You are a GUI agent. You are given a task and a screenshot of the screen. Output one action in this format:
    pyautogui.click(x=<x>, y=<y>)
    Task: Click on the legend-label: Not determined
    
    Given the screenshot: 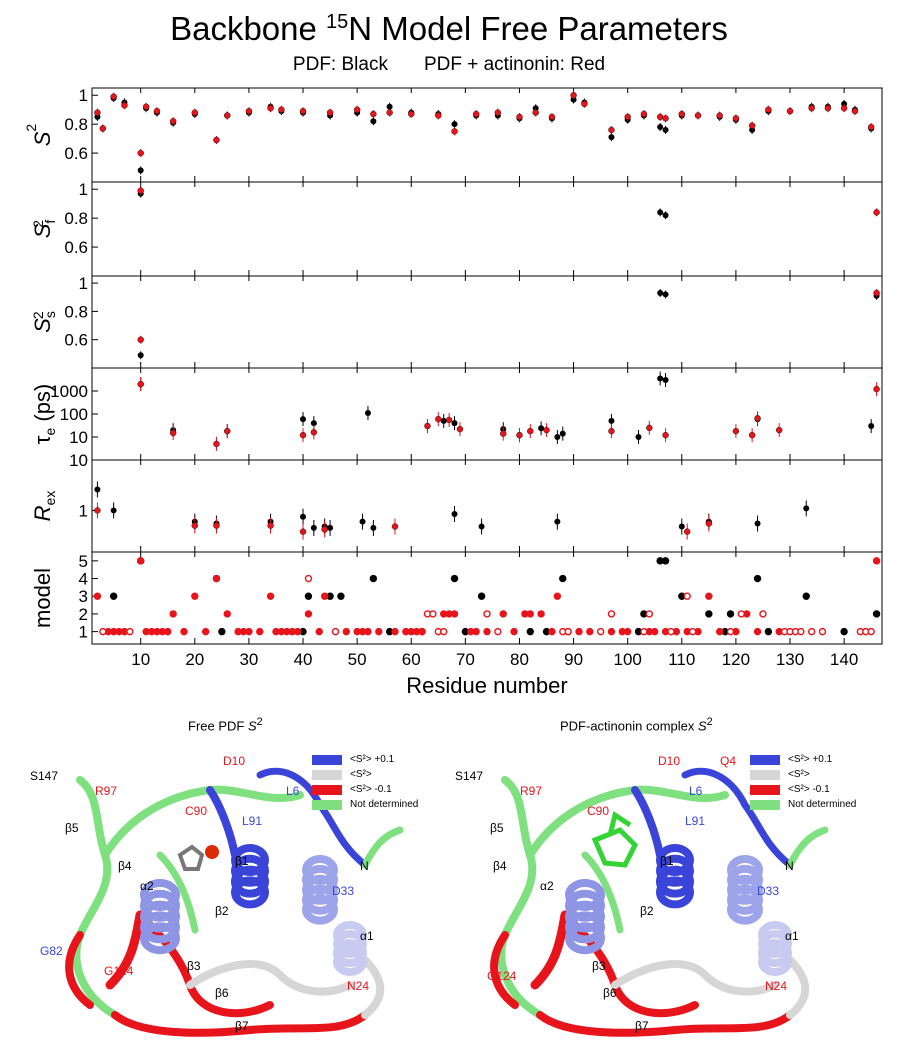 What is the action you would take?
    pyautogui.click(x=822, y=804)
    